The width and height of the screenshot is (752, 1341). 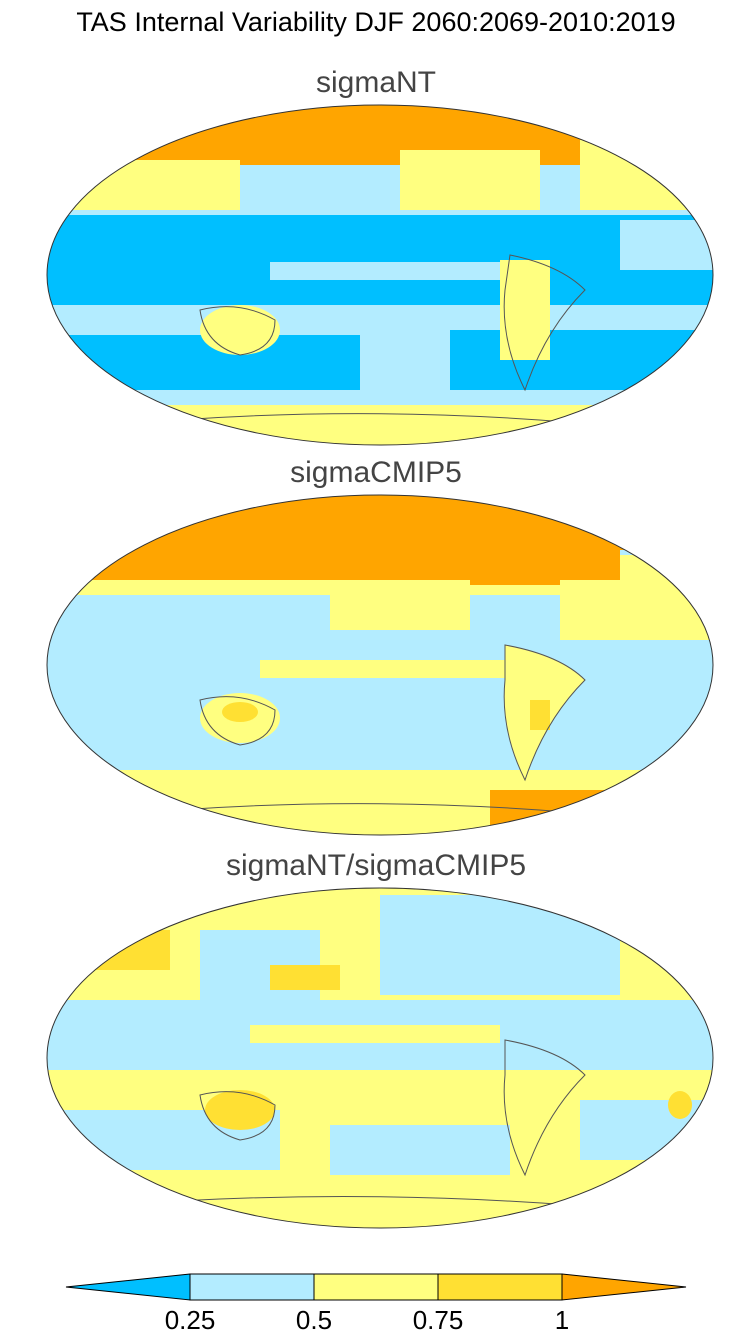 What do you see at coordinates (190, 1320) in the screenshot?
I see `colorbar-tick-label: 0.25` at bounding box center [190, 1320].